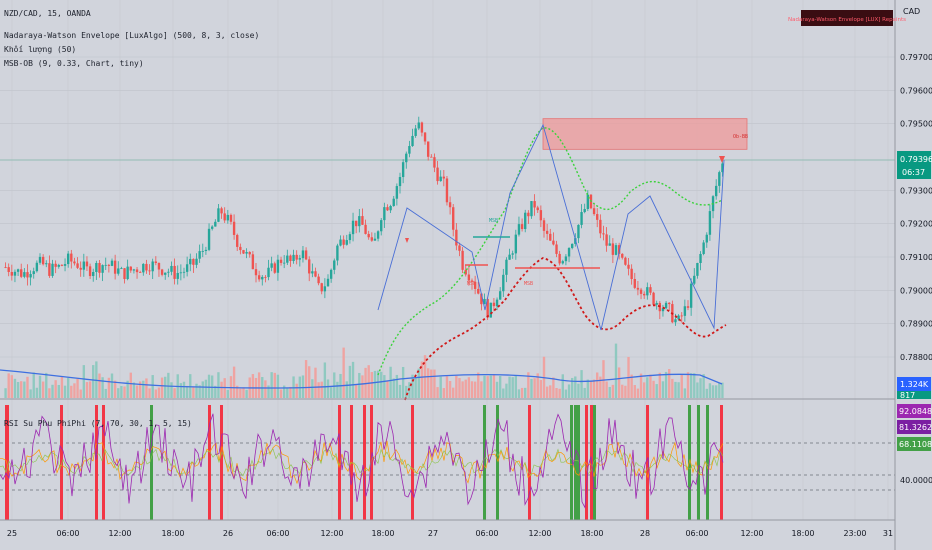 The width and height of the screenshot is (932, 550). I want to click on rsi-title: RSI Su Phu PhiPhi (7, 70, 30, 1, 5, 15), so click(98, 423).